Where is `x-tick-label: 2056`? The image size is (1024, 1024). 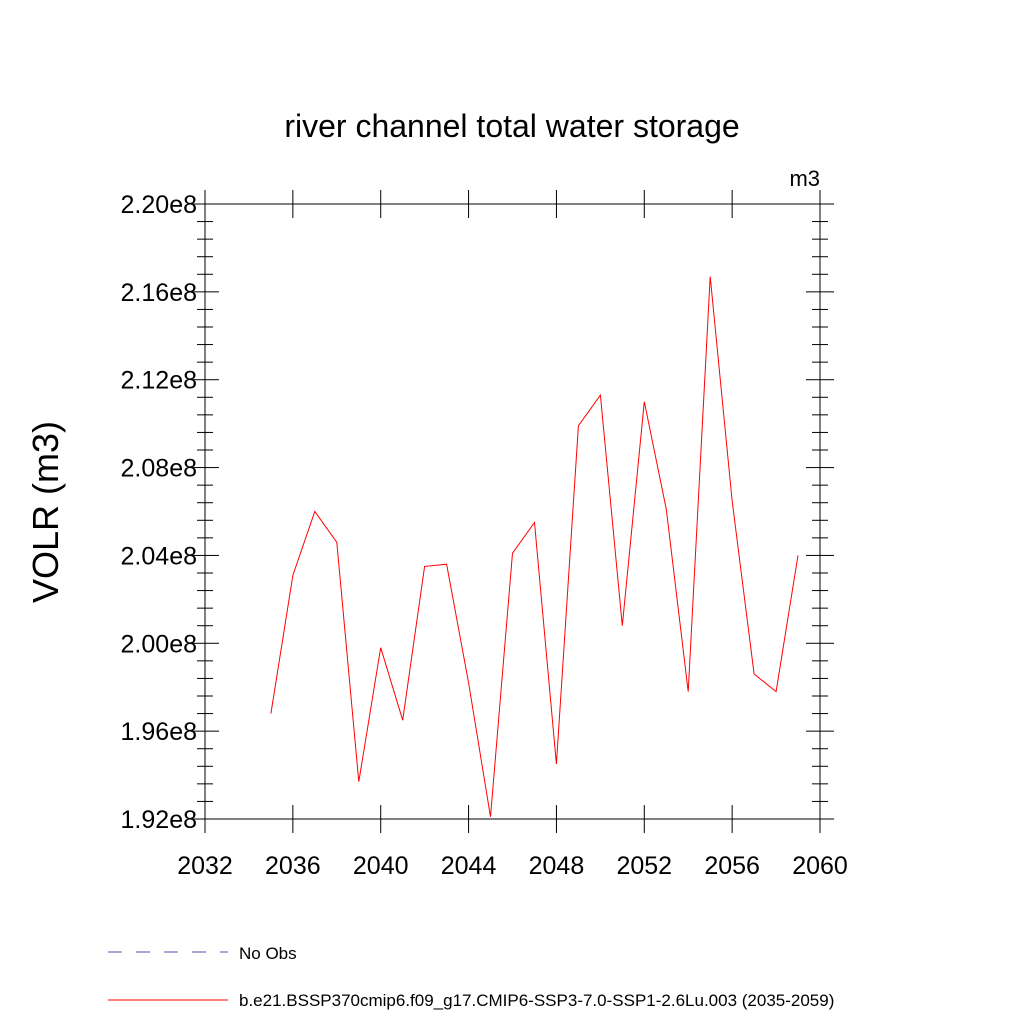
x-tick-label: 2056 is located at coordinates (732, 866).